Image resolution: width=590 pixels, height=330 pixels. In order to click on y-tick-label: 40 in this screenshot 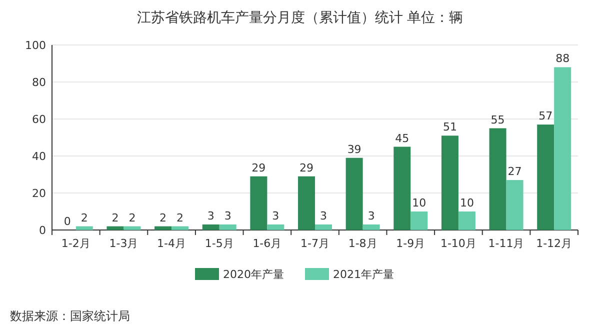, I will do `click(39, 156)`.